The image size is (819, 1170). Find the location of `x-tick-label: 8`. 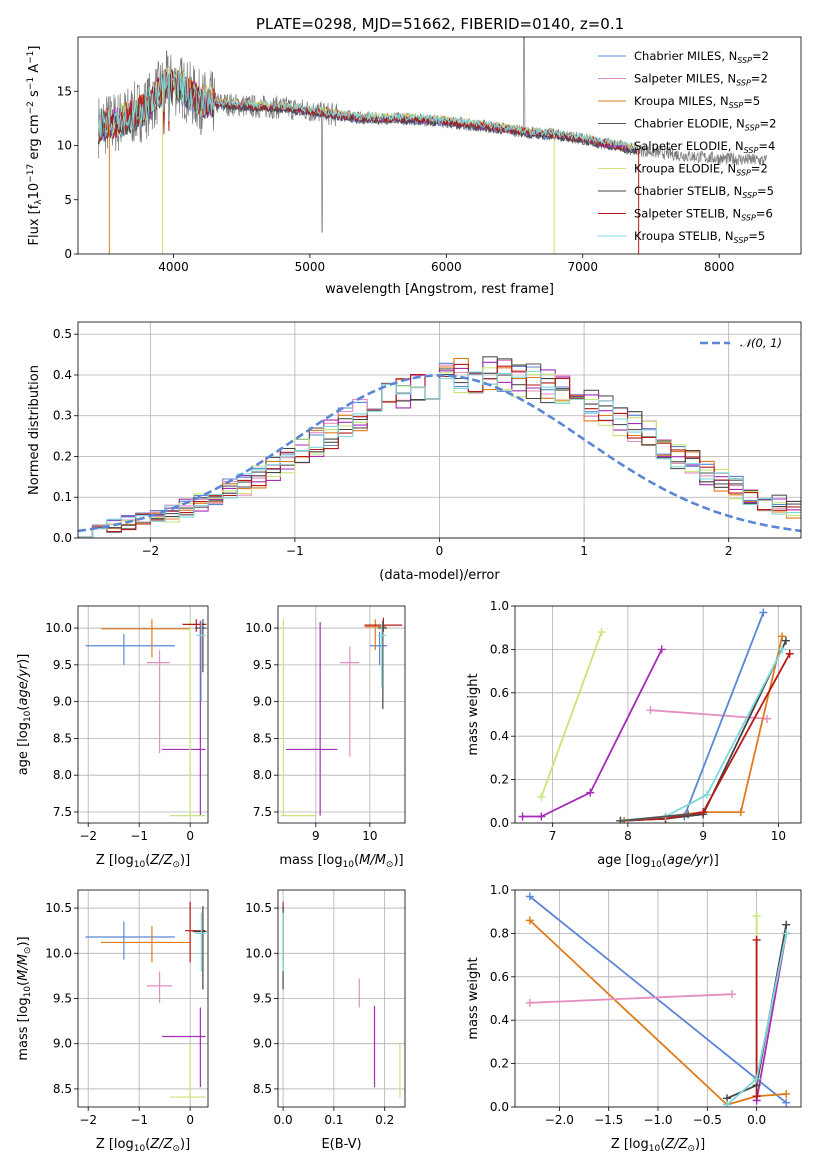

x-tick-label: 8 is located at coordinates (628, 836).